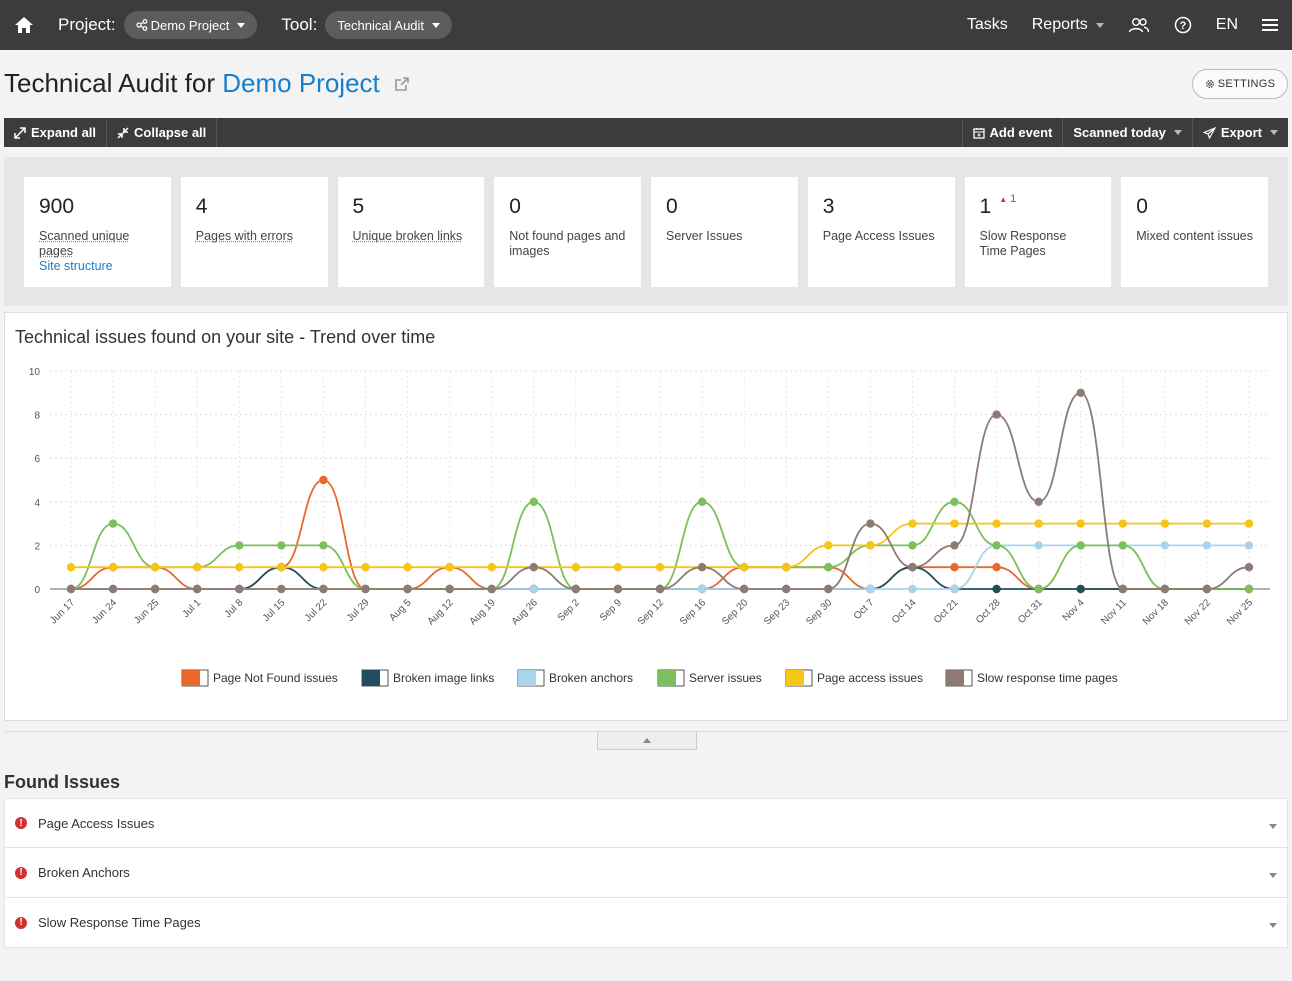 The height and width of the screenshot is (981, 1292). I want to click on legend-label: Page Not Found issues, so click(275, 678).